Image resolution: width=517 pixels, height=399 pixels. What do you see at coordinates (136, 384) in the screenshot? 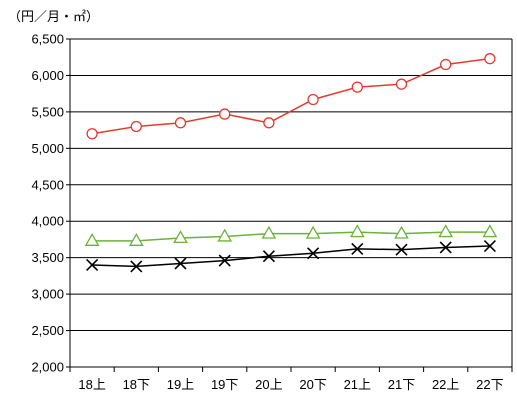
I see `x-tick-label: 18下` at bounding box center [136, 384].